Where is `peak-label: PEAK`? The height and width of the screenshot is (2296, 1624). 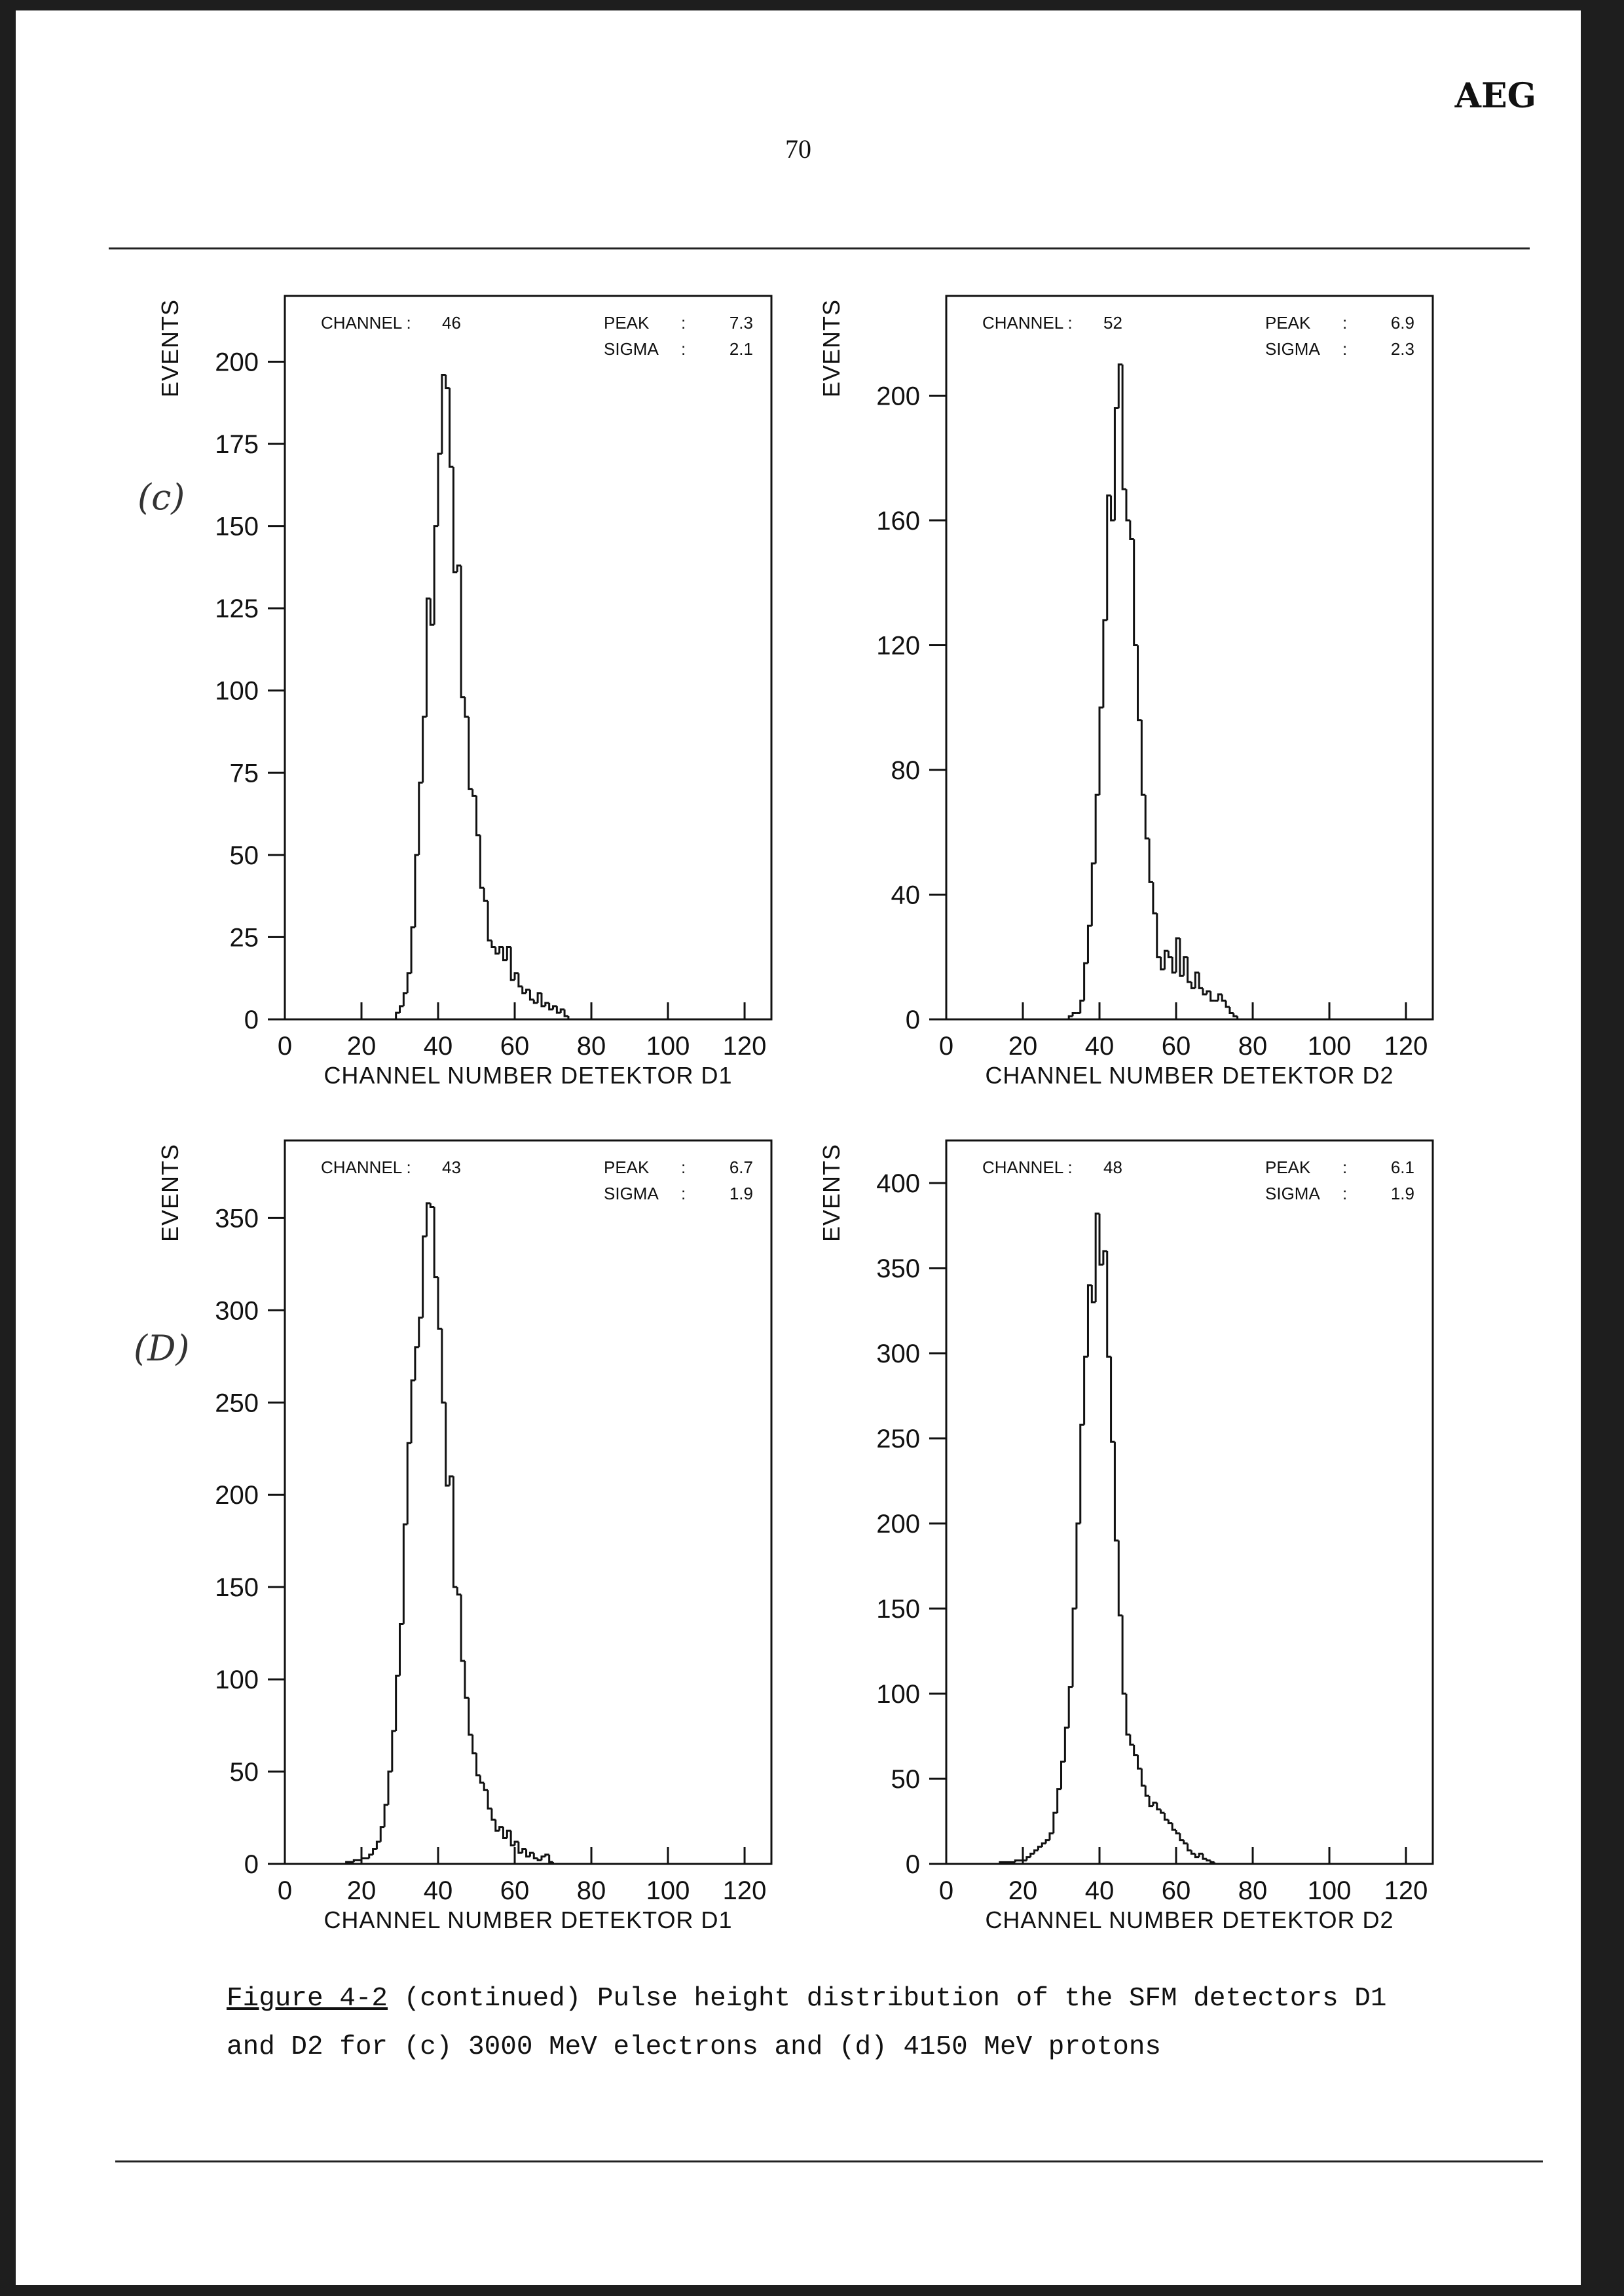 peak-label: PEAK is located at coordinates (627, 1167).